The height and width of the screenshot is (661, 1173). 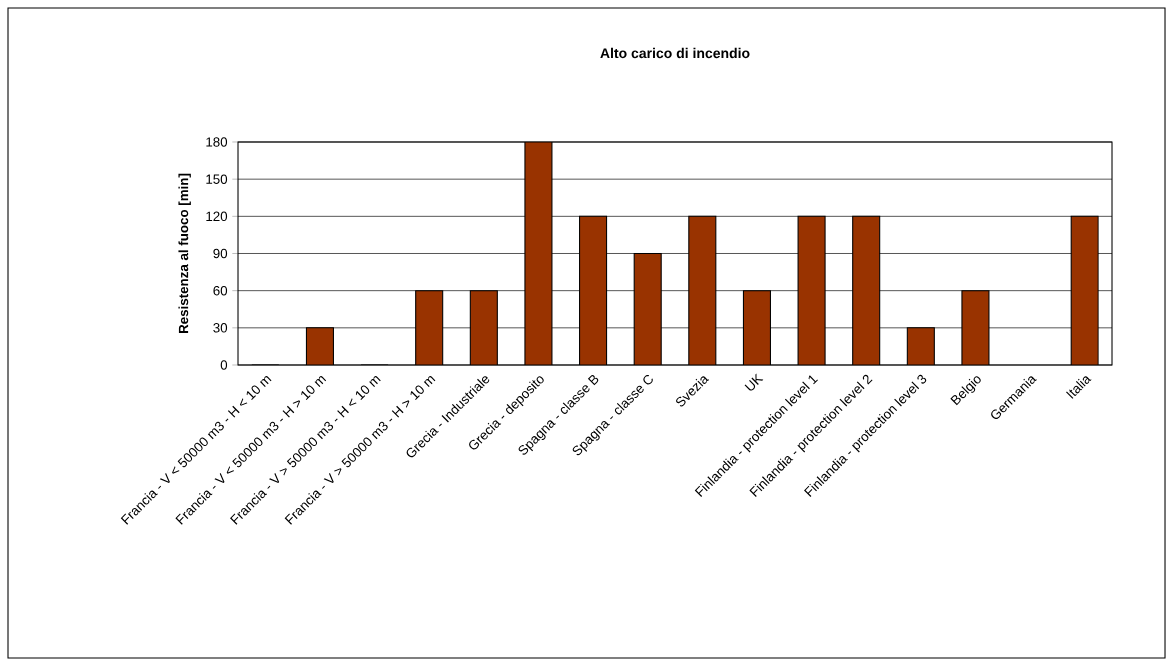 I want to click on y-tick-label: 90, so click(x=220, y=253).